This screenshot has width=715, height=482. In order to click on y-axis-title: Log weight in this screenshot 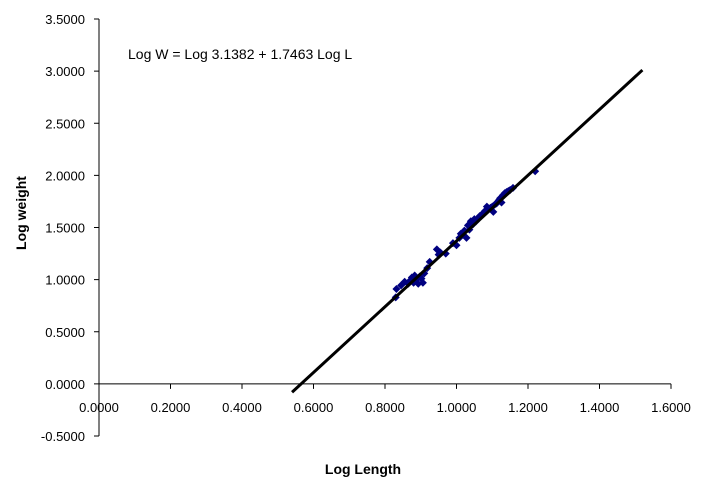, I will do `click(21, 213)`.